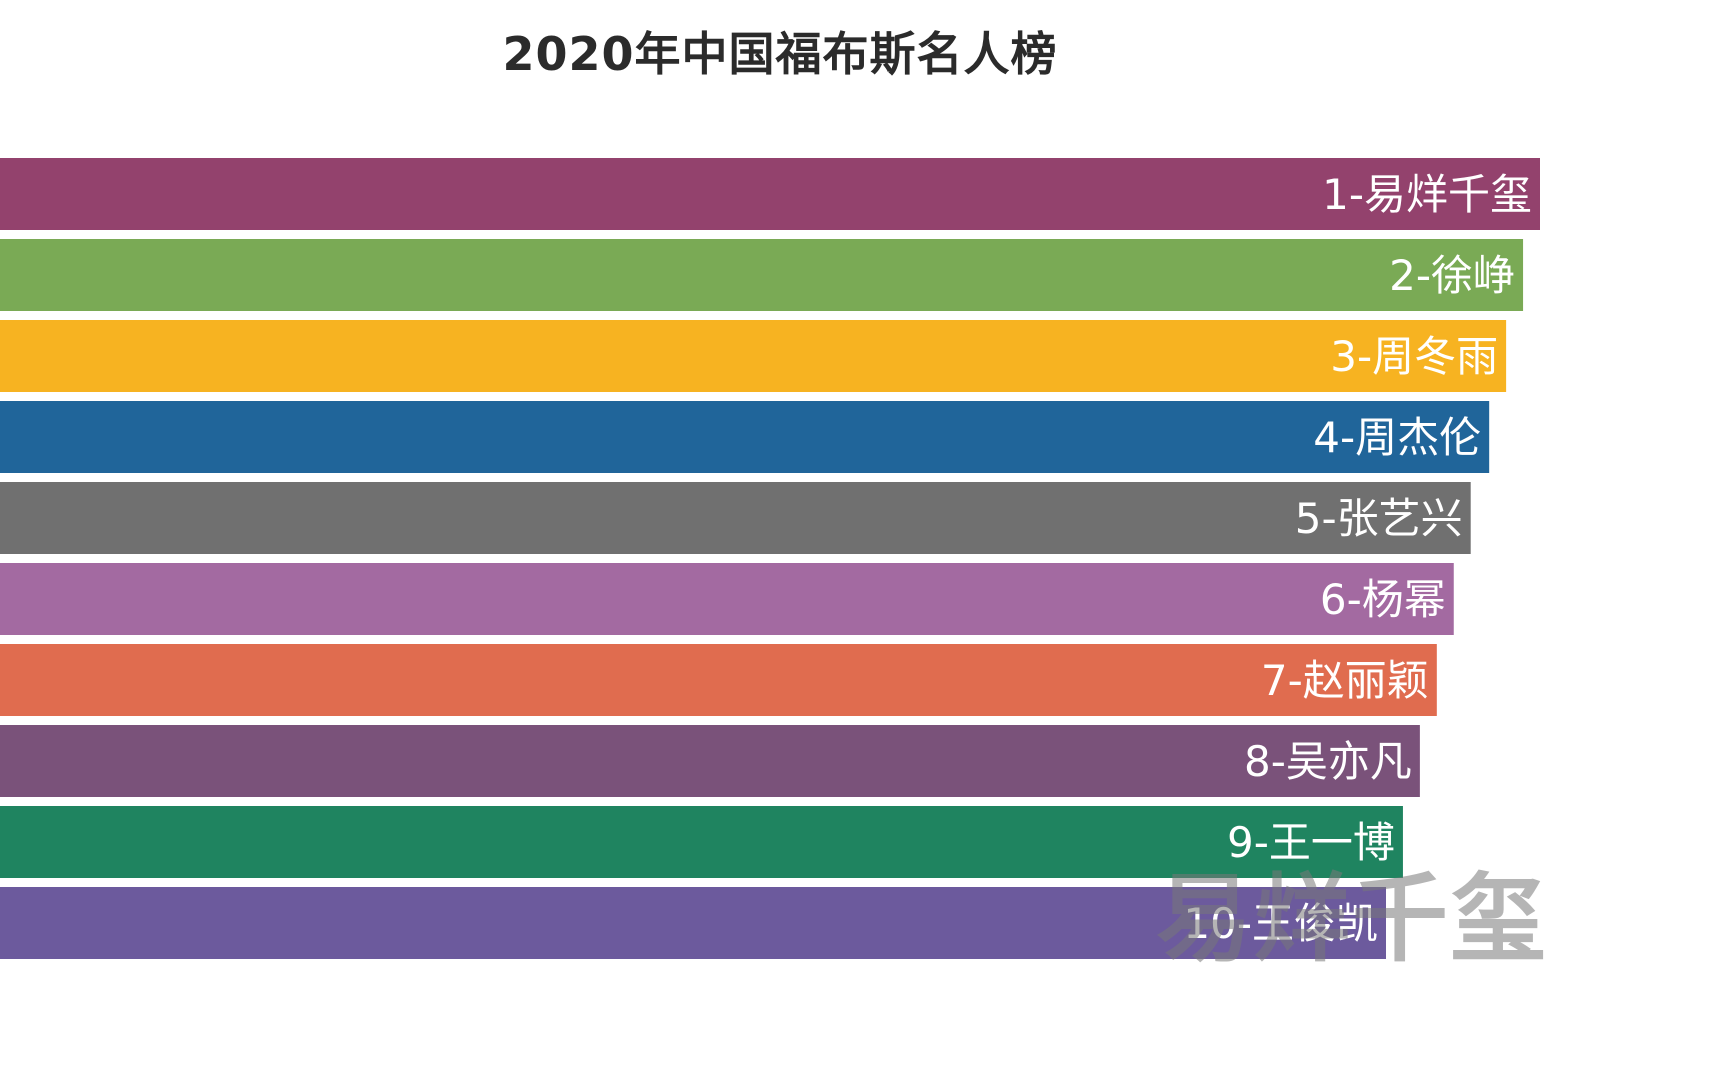 This screenshot has width=1728, height=1080. I want to click on bar-label: 8-吴亦凡, so click(1328, 761).